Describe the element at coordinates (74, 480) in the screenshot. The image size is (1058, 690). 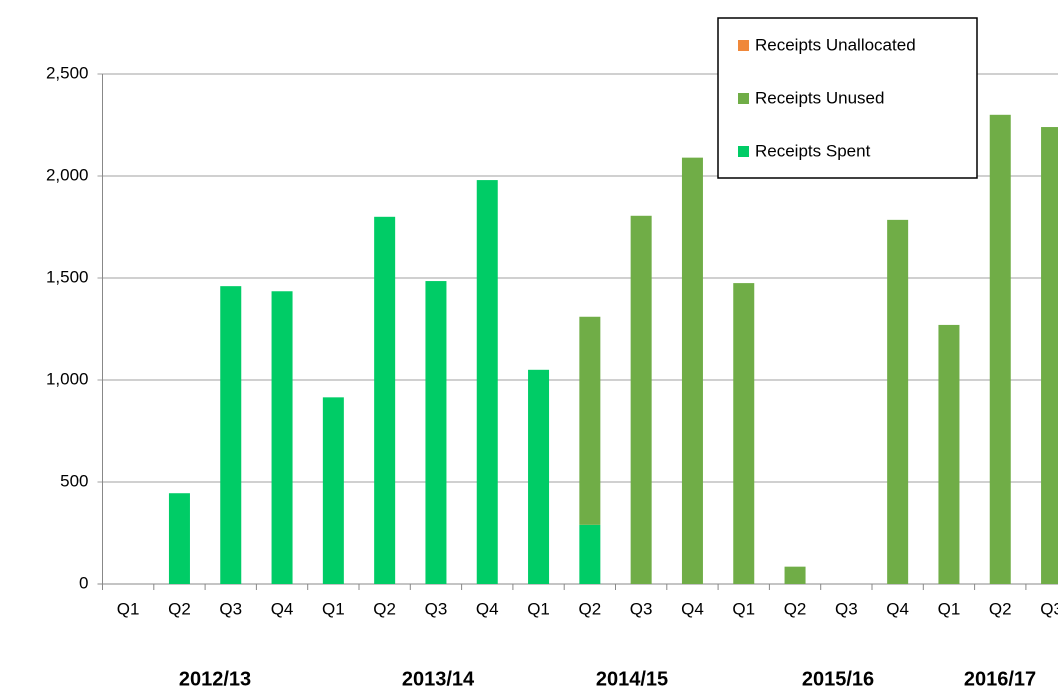
I see `y-tick-label: 500` at that location.